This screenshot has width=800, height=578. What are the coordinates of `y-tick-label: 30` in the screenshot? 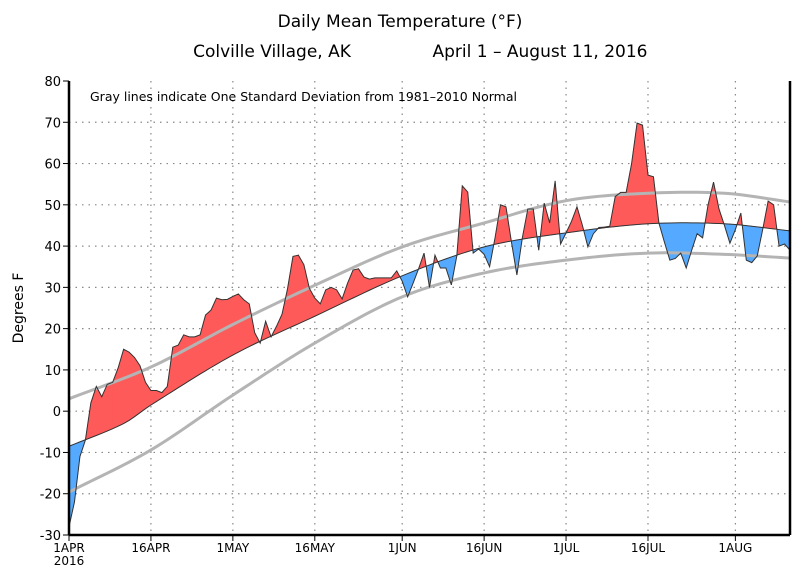 It's located at (52, 288).